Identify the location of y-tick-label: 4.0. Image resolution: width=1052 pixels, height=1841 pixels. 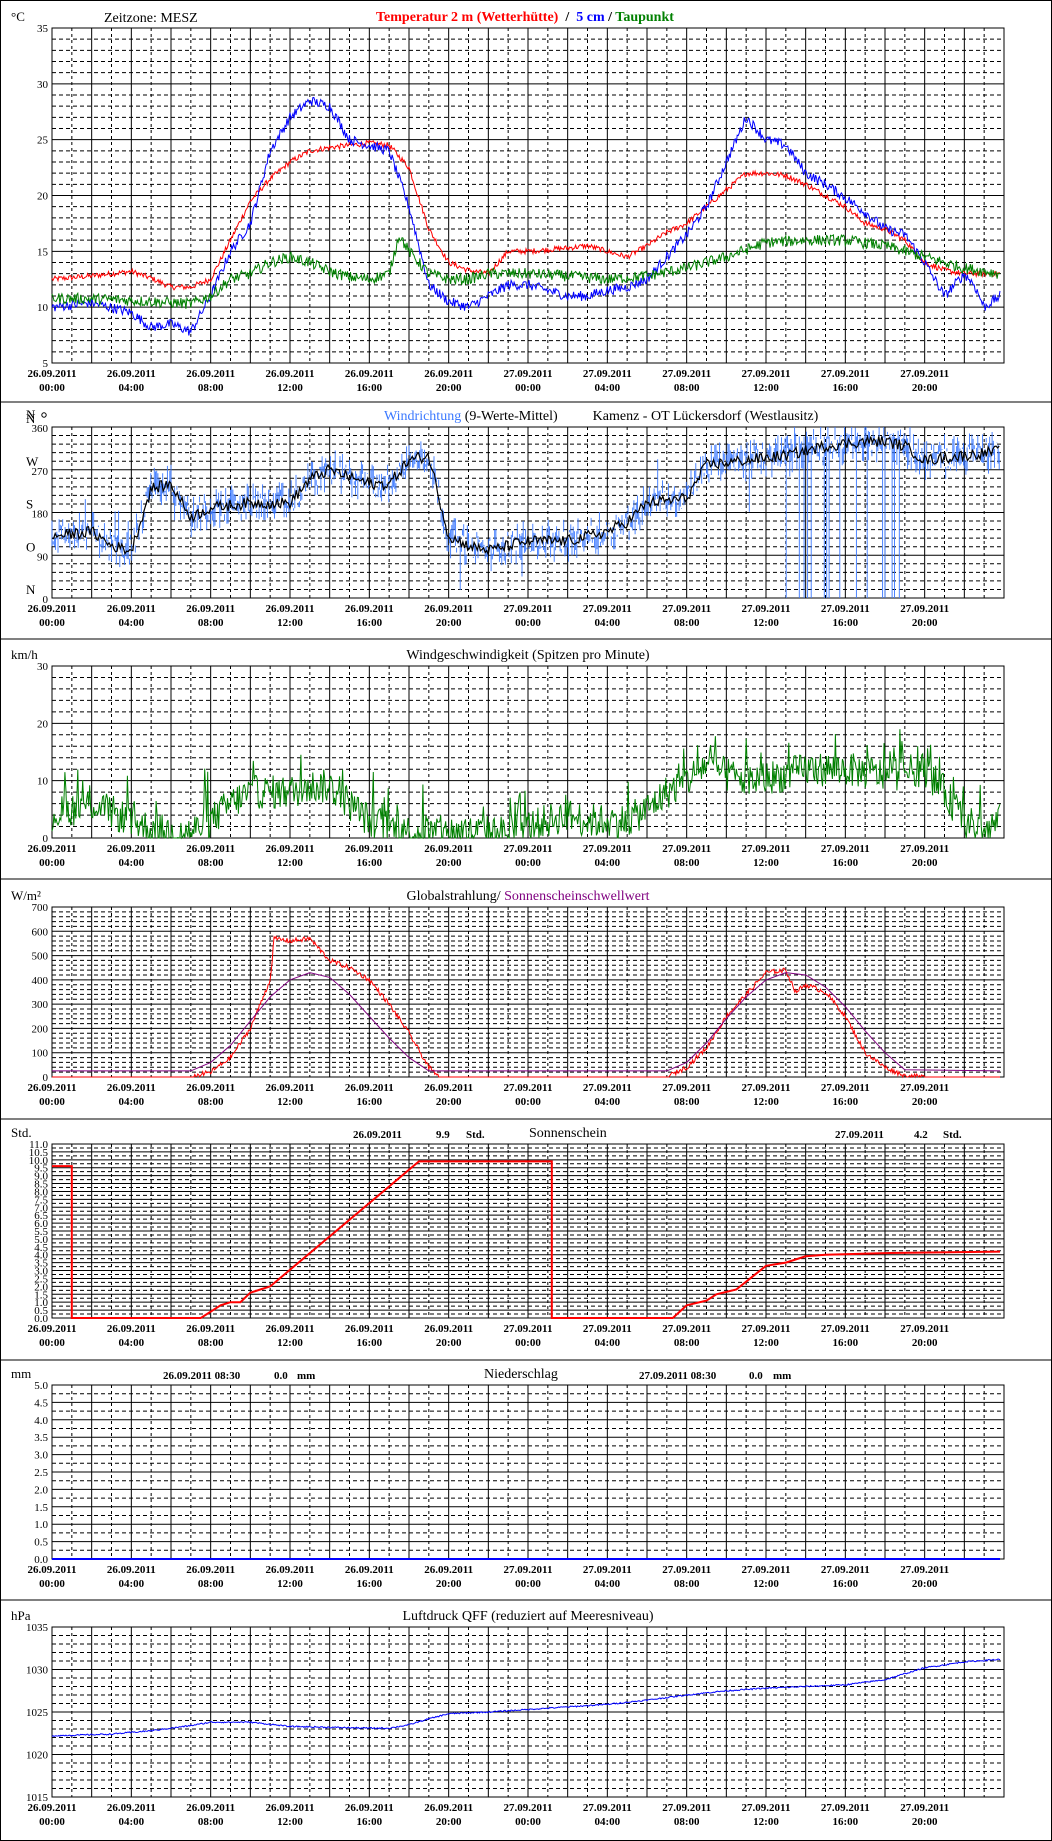
(41, 1256).